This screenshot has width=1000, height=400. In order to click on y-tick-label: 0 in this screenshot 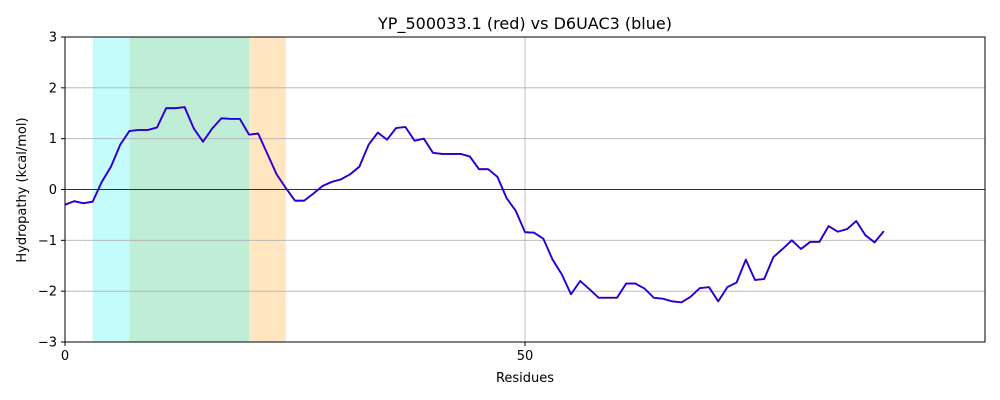, I will do `click(53, 190)`.